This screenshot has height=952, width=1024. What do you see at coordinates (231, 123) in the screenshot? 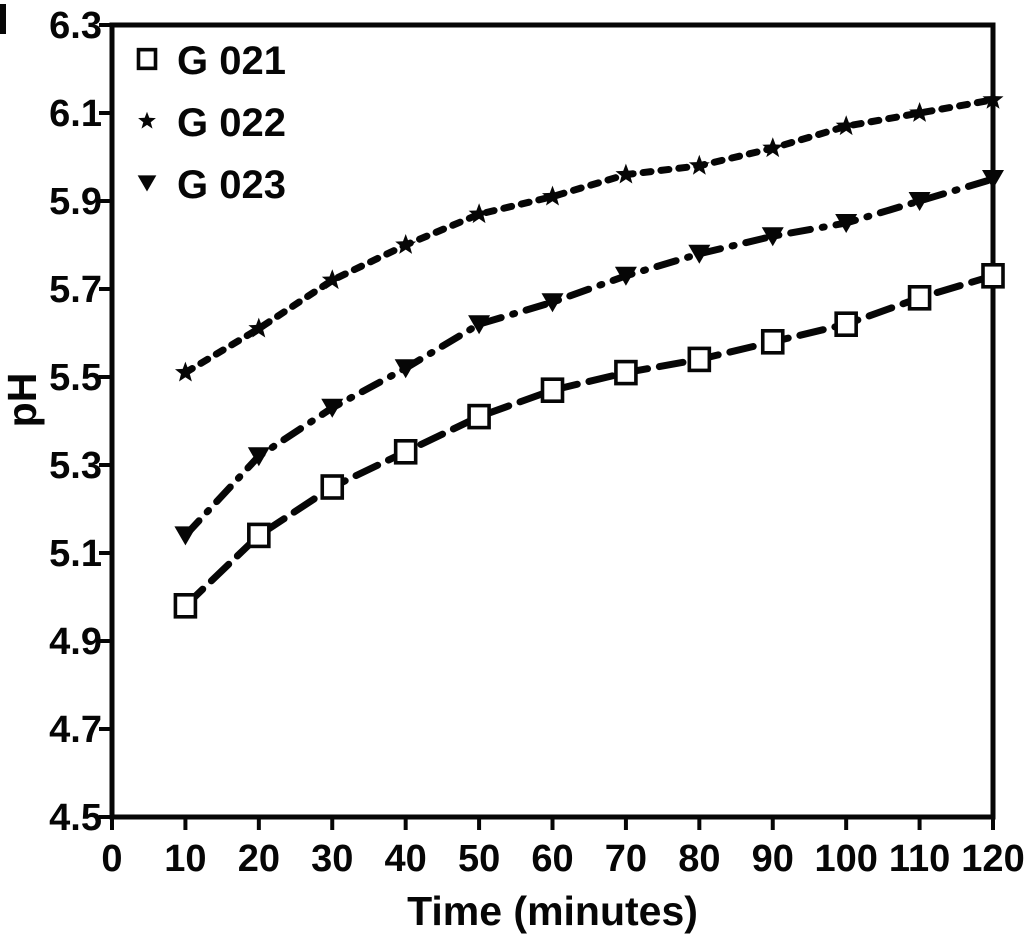
I see `legend-label-g-022: G 022` at bounding box center [231, 123].